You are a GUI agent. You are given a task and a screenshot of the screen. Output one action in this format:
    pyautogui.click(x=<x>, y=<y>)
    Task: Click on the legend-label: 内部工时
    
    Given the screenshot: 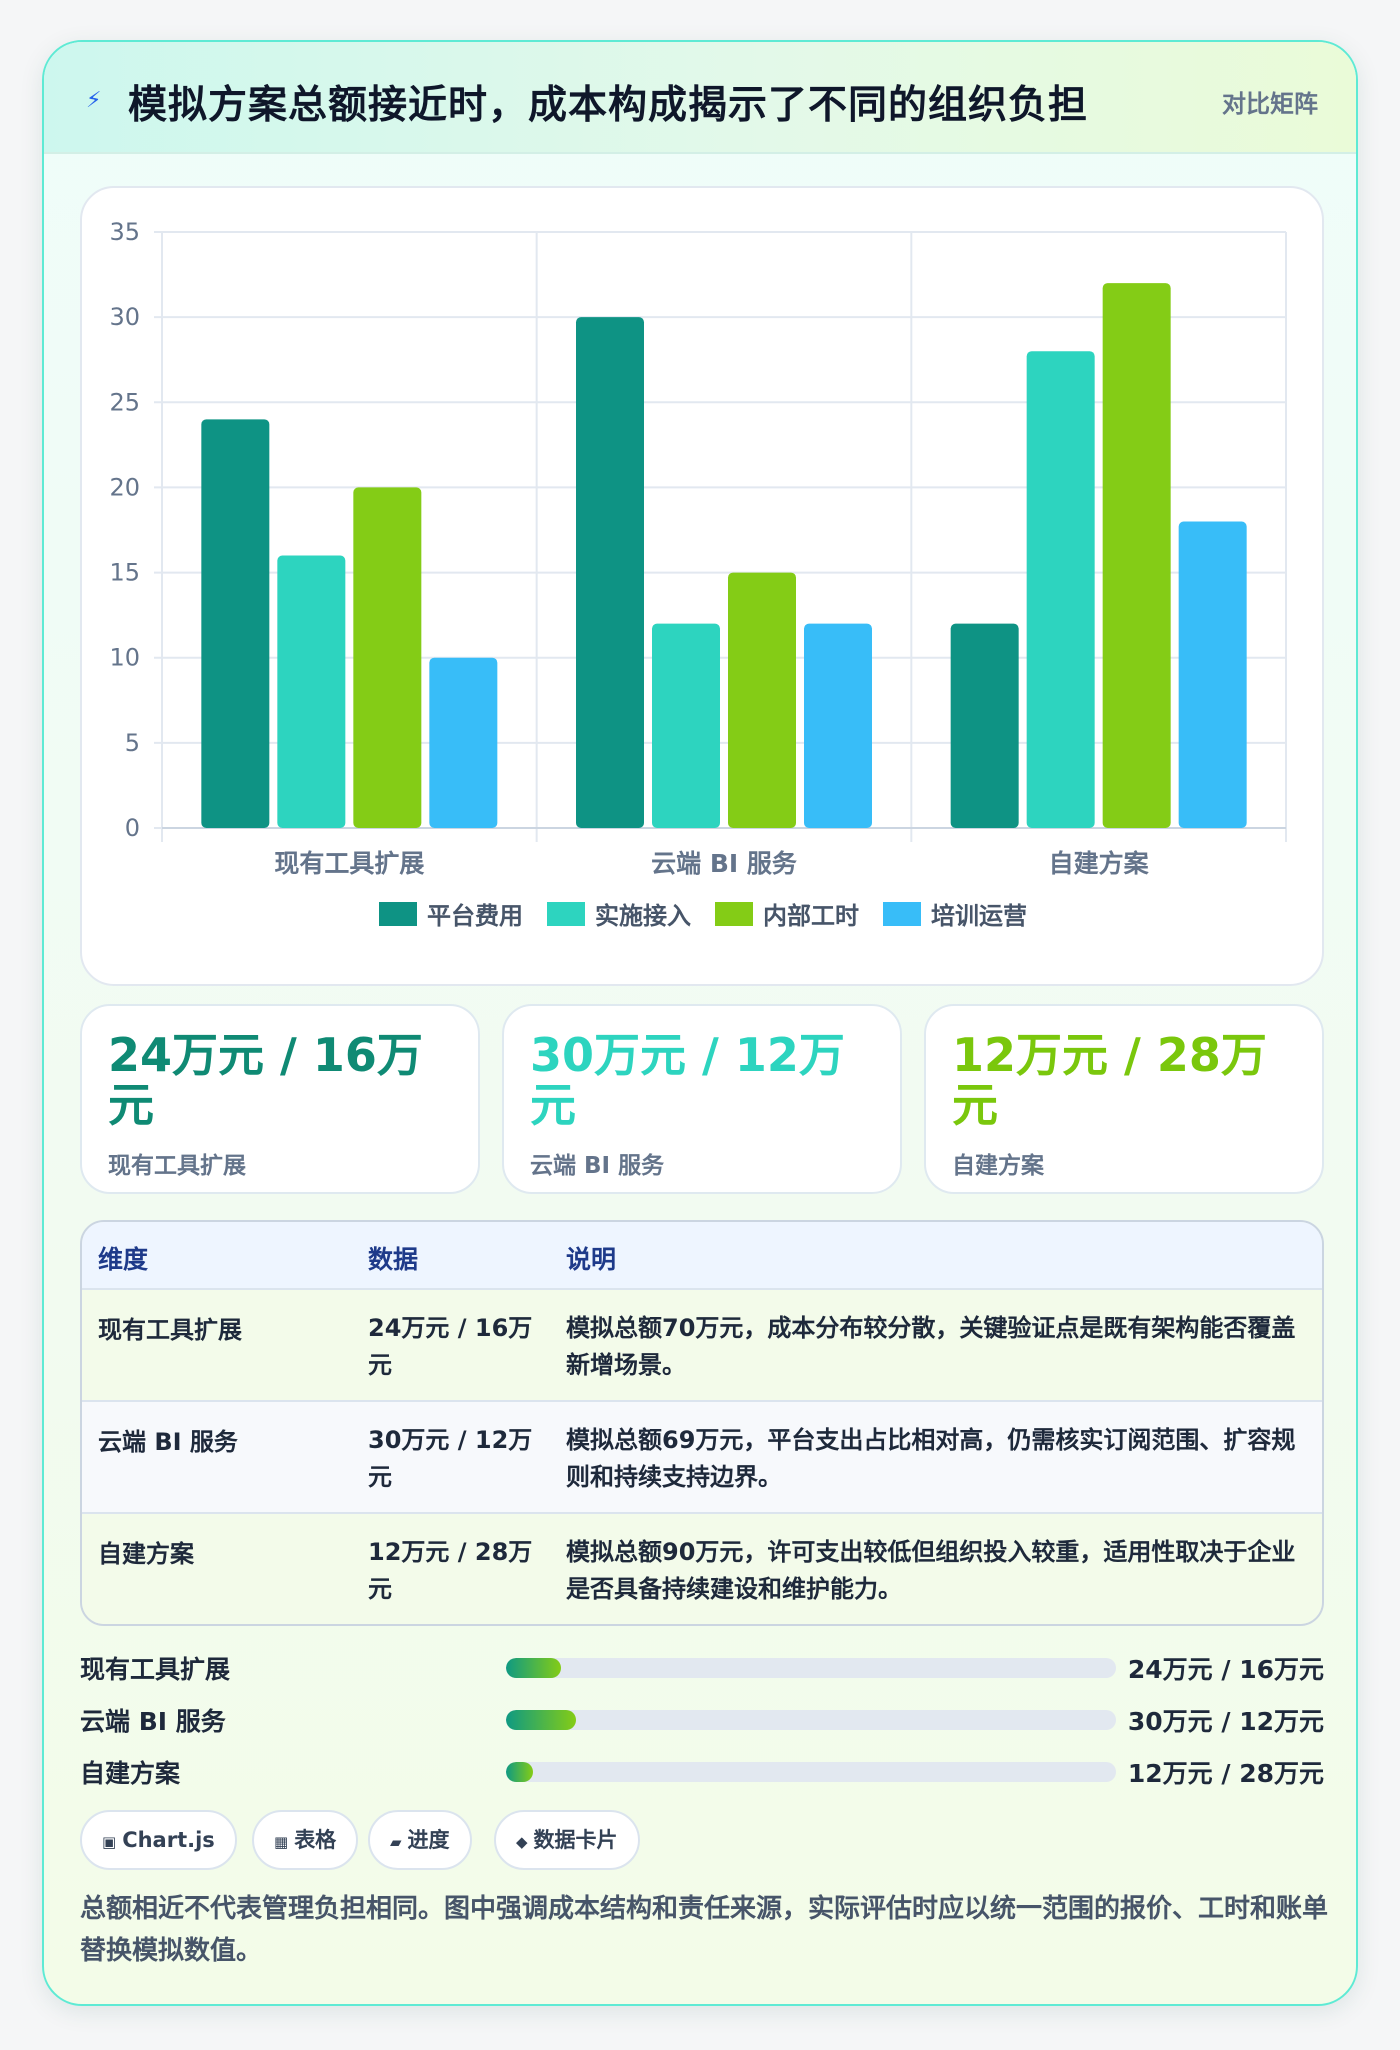 What is the action you would take?
    pyautogui.click(x=811, y=916)
    